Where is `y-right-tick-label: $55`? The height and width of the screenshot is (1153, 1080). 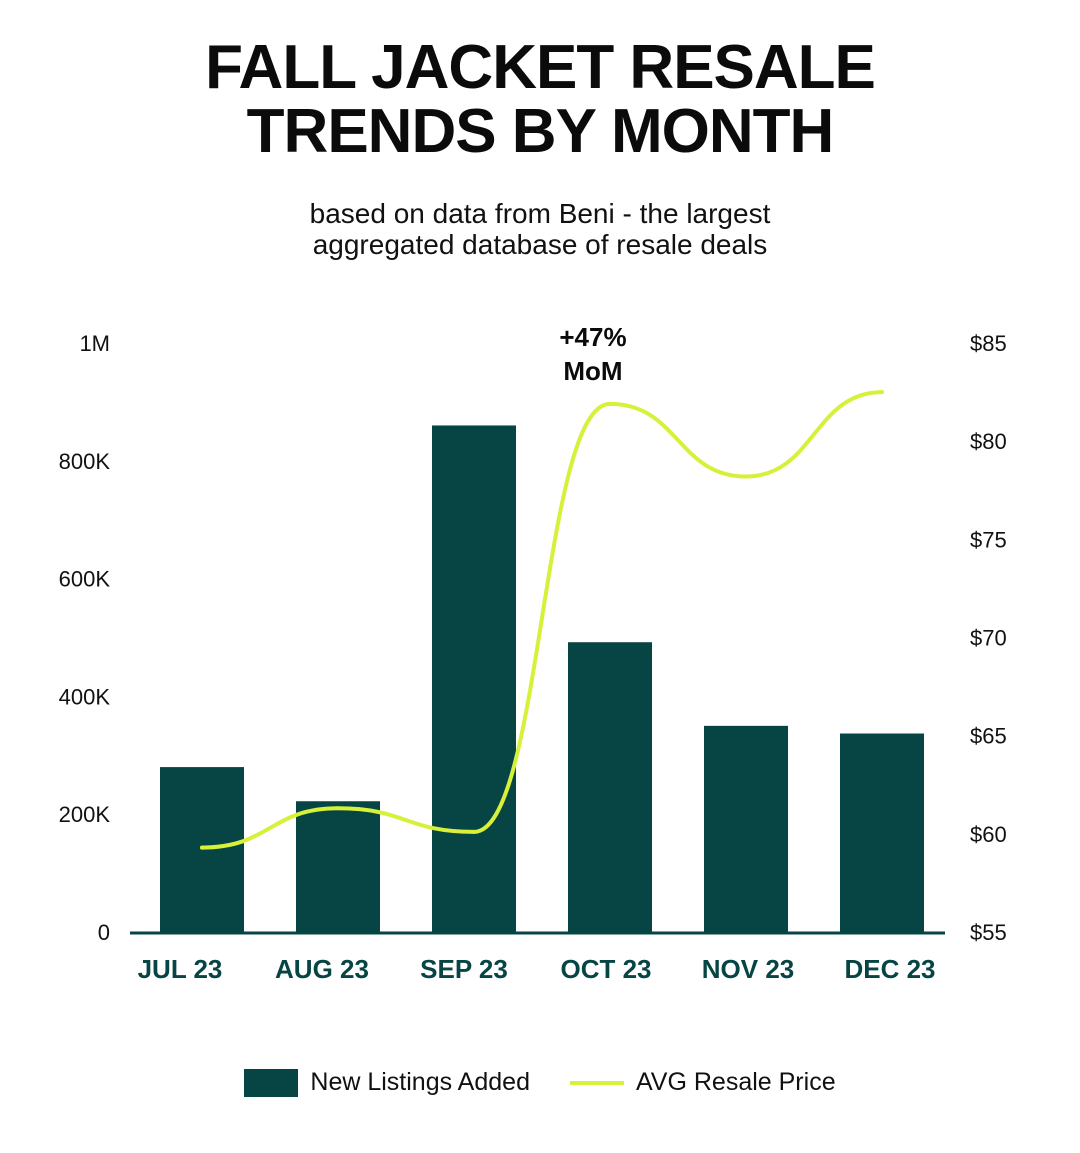
y-right-tick-label: $55 is located at coordinates (988, 932).